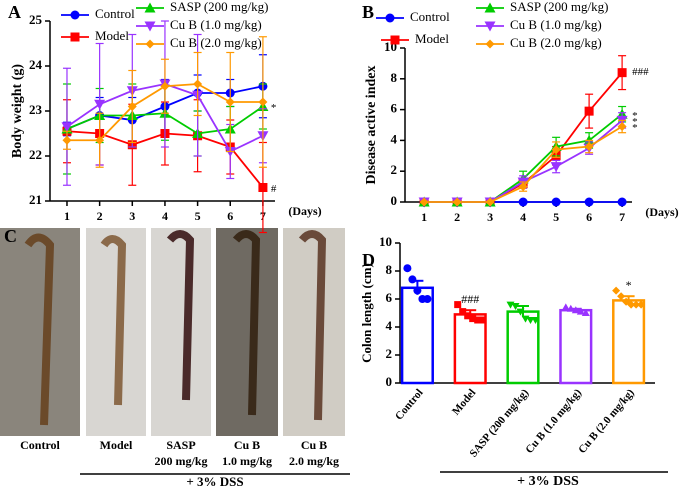 The width and height of the screenshot is (685, 489). I want to click on photo-label: 2.0 mg/kg, so click(314, 461).